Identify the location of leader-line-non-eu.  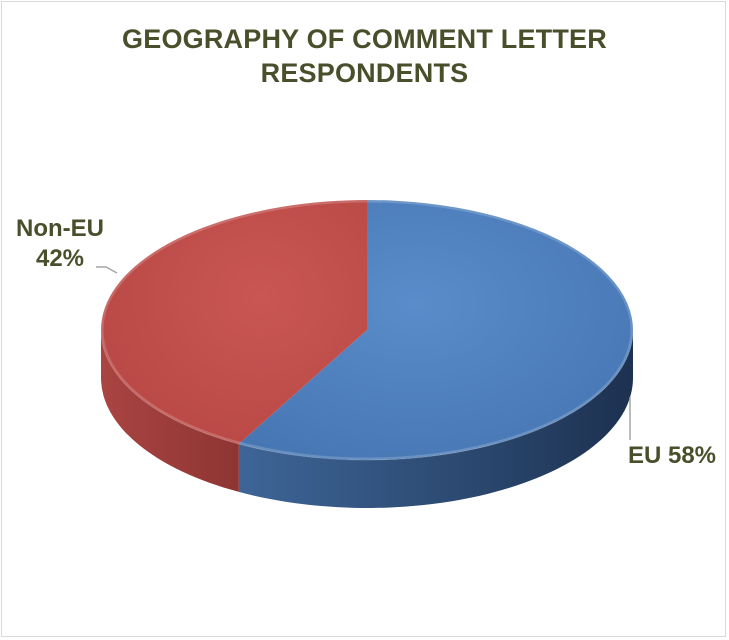
(107, 270).